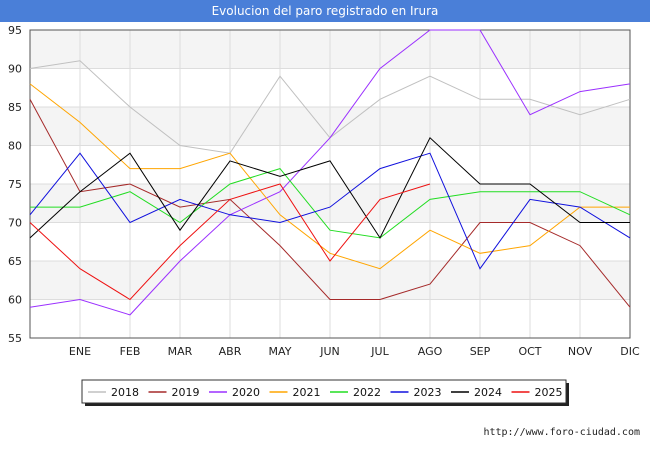  I want to click on x-tick-label: DIC, so click(630, 351).